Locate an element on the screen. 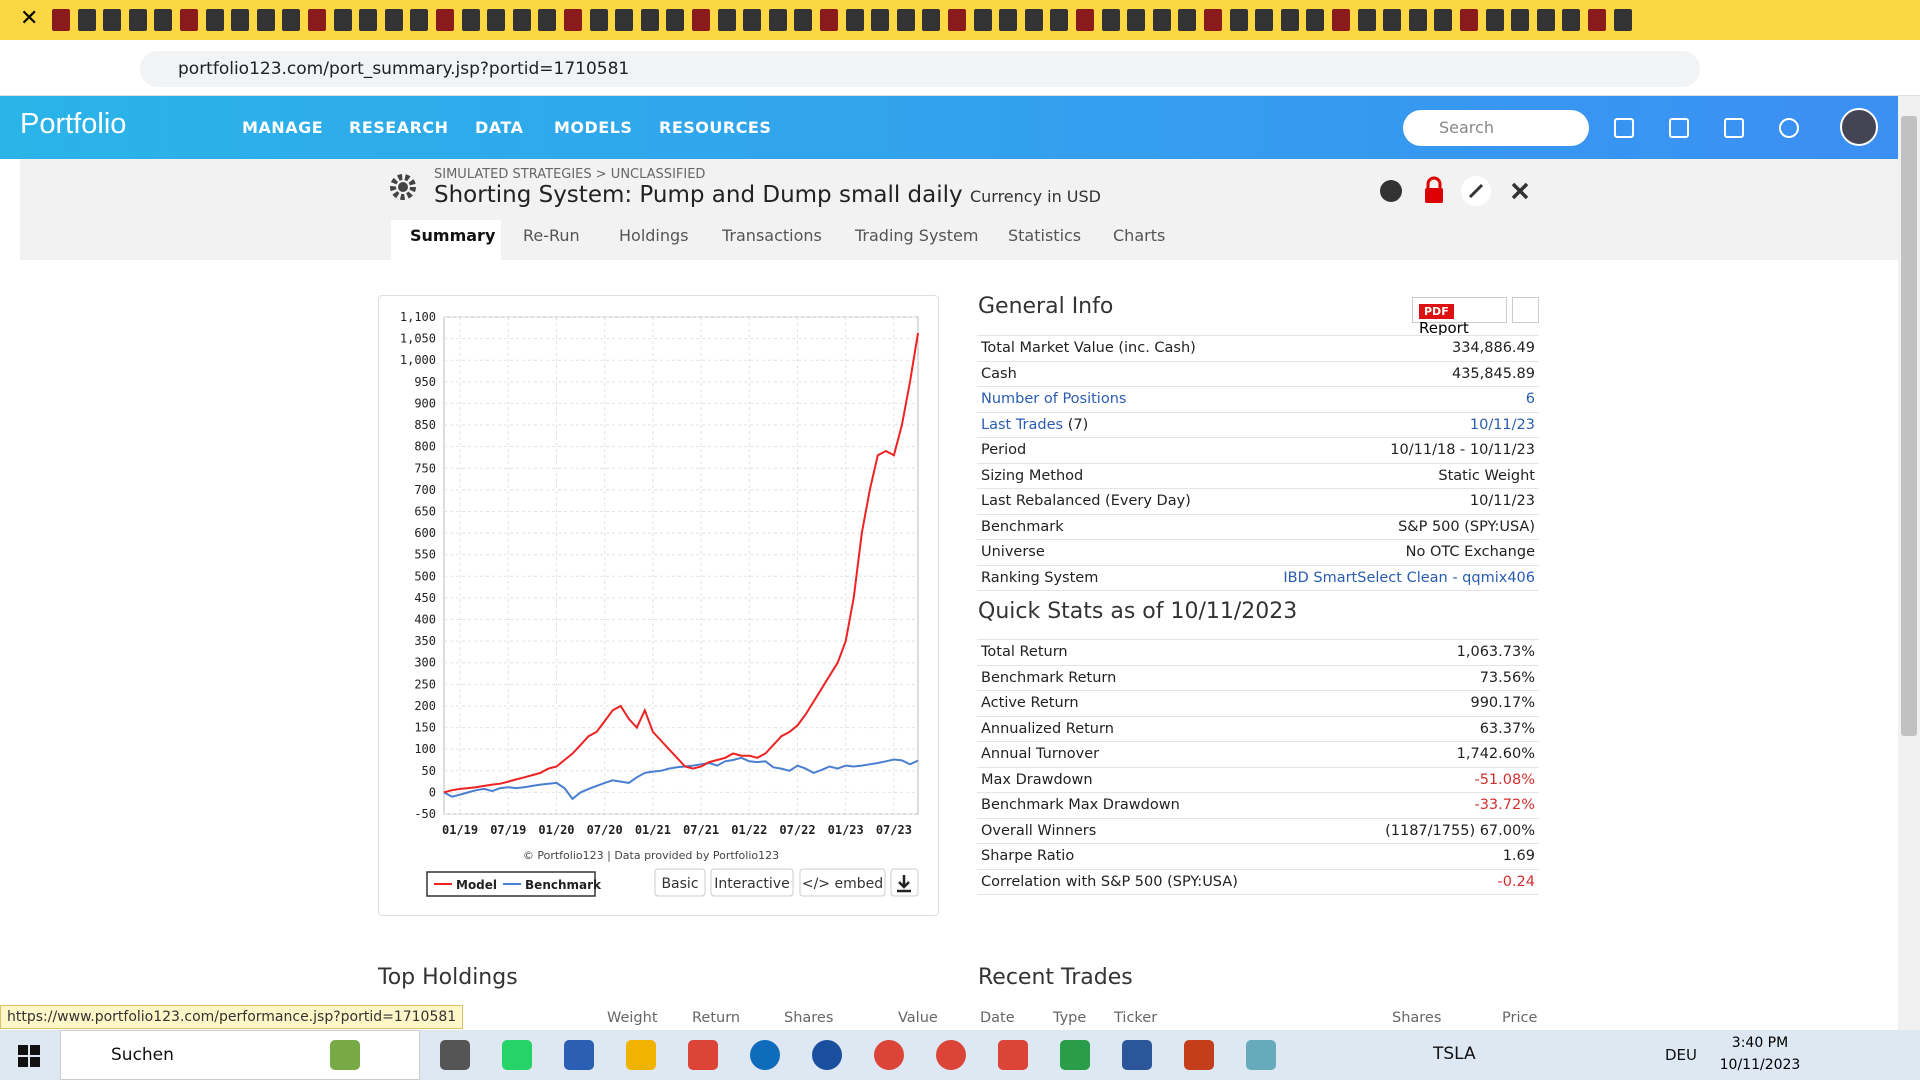  nav-item: DATA is located at coordinates (499, 127).